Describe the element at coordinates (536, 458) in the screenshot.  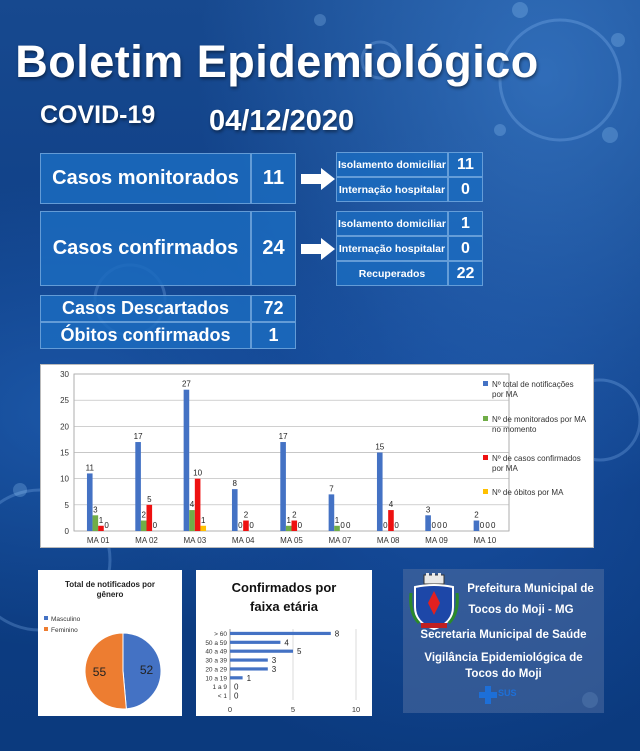
I see `legend-label: Nº de casos confirmados` at that location.